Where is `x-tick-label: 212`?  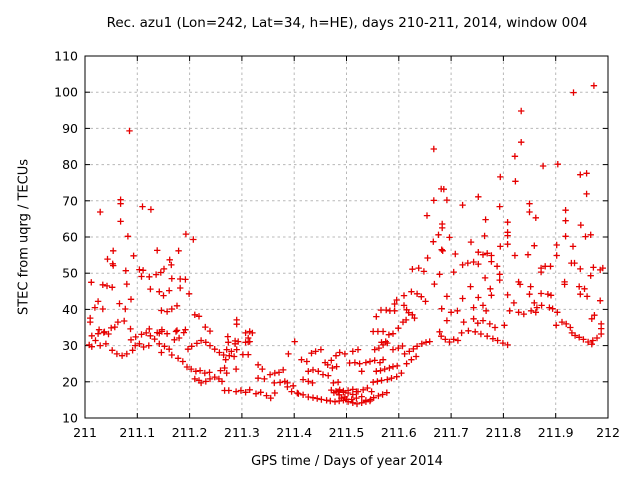 x-tick-label: 212 is located at coordinates (608, 432).